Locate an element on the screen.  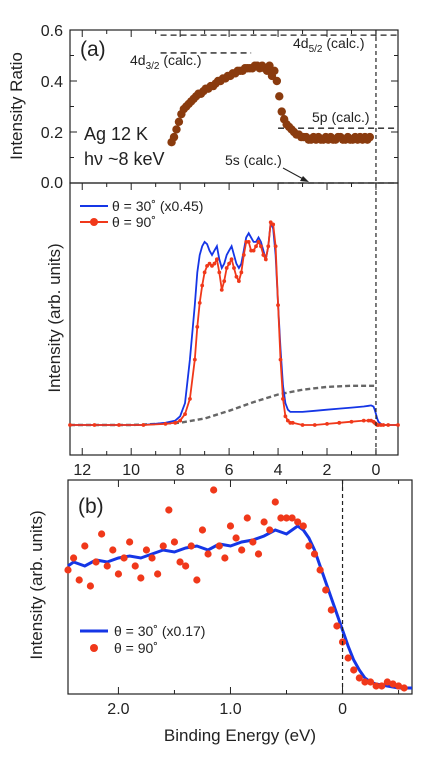
annotation-4d32: 4d3/2 (calc.) is located at coordinates (165, 62).